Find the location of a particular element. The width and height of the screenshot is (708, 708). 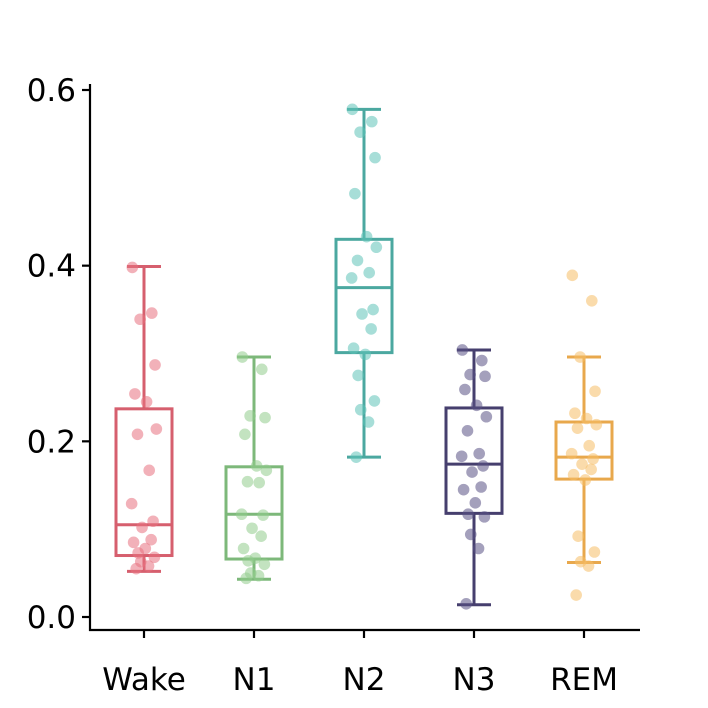

x-tick-label: N1 is located at coordinates (254, 680).